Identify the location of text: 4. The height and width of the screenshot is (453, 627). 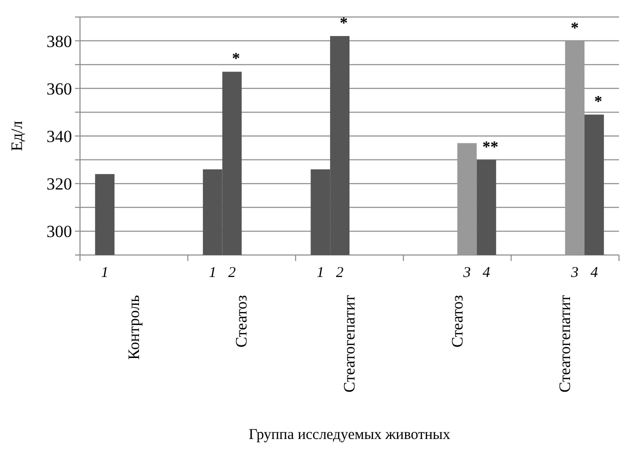
(594, 273).